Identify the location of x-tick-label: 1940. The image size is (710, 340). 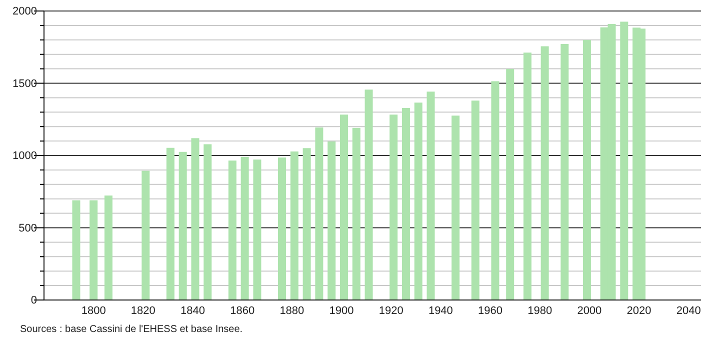
(440, 310).